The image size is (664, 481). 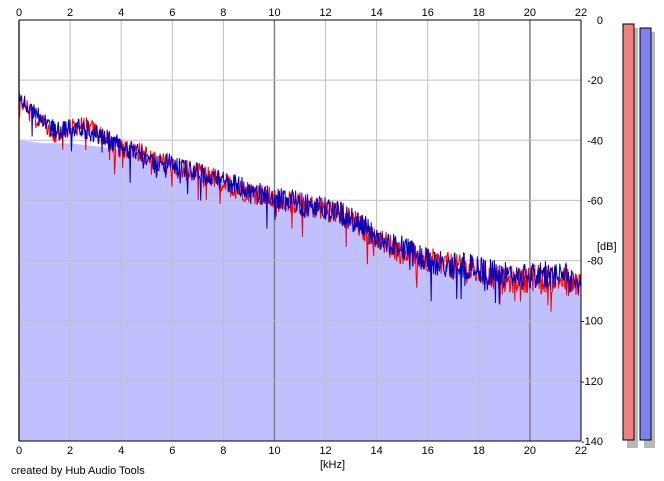 I want to click on x-tick-label-top: 4, so click(x=121, y=13).